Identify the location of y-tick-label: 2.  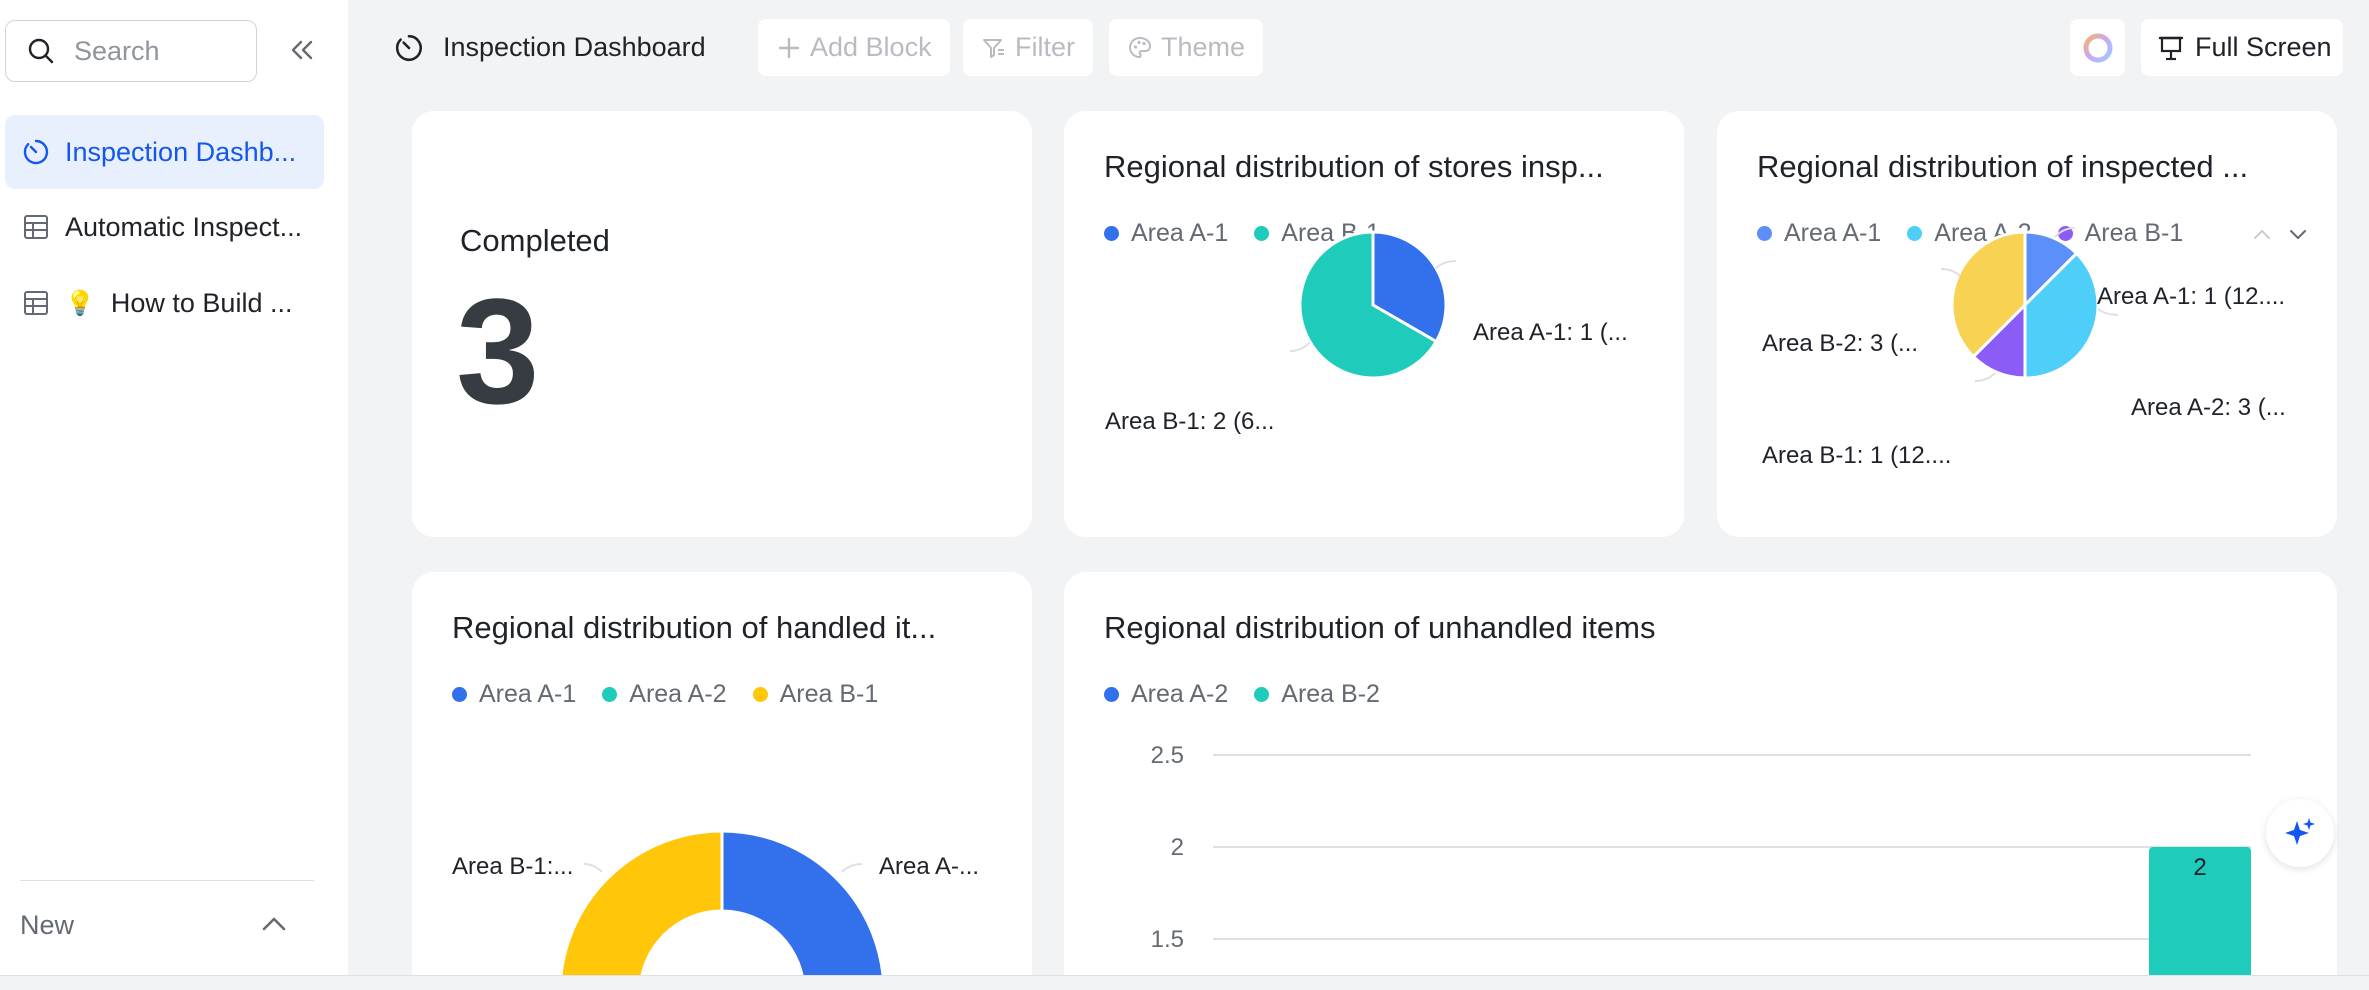
(1177, 847).